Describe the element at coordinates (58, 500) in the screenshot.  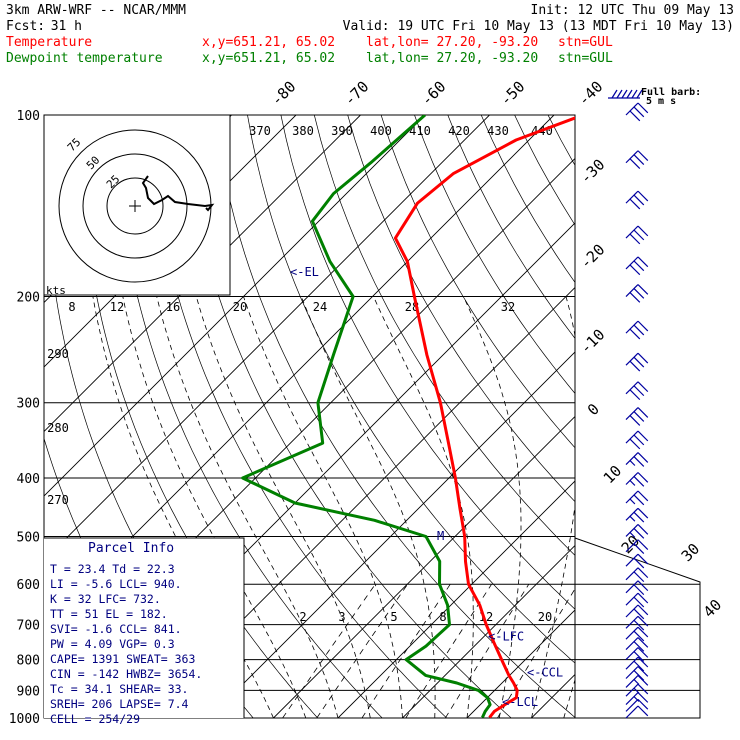
I see `theta-label: 270` at that location.